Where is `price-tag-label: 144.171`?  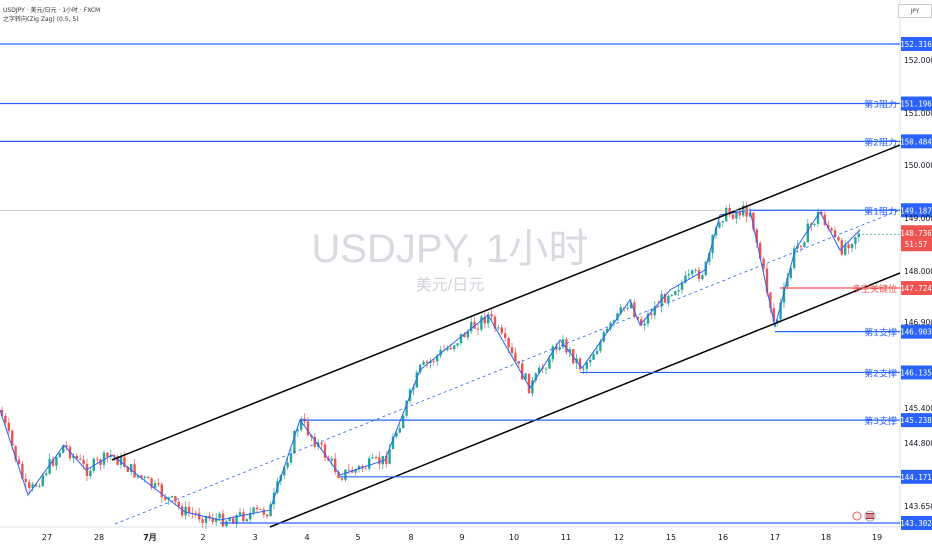
price-tag-label: 144.171 is located at coordinates (916, 477).